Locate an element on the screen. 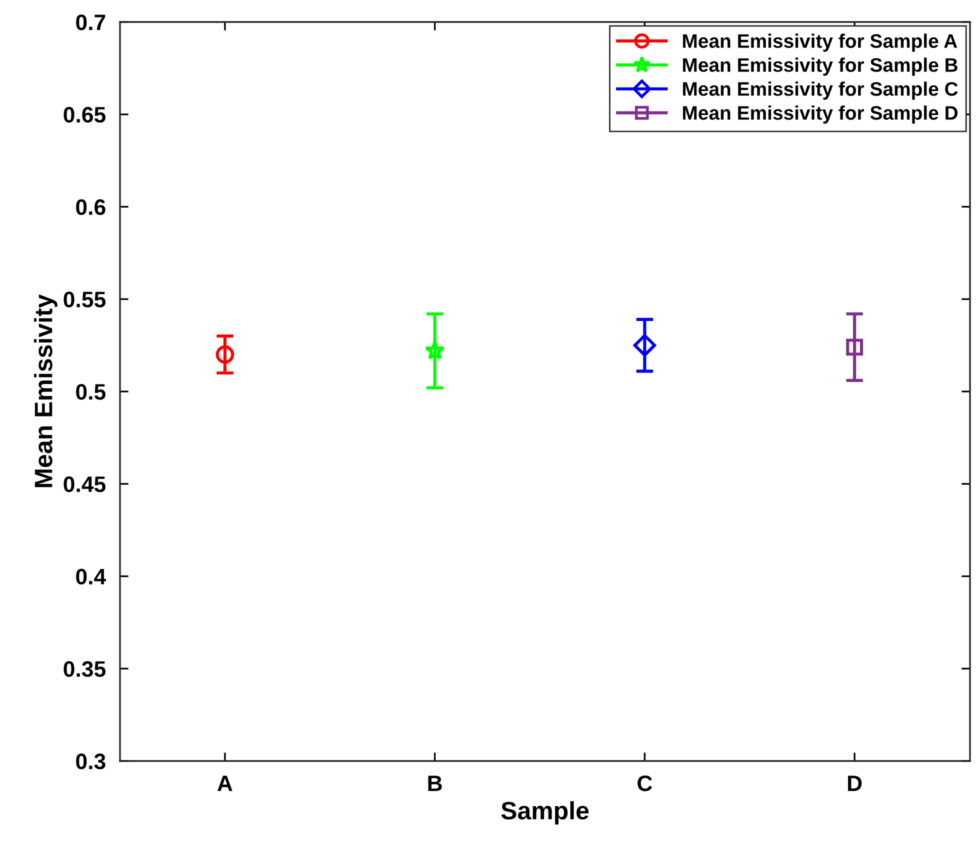 Image resolution: width=978 pixels, height=844 pixels. x-tick-label: C is located at coordinates (645, 783).